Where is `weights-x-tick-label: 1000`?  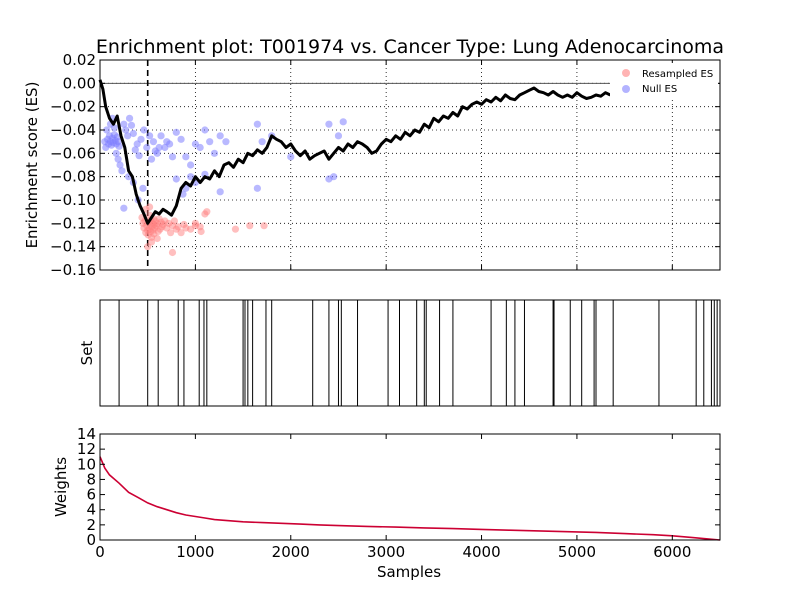
weights-x-tick-label: 1000 is located at coordinates (195, 552).